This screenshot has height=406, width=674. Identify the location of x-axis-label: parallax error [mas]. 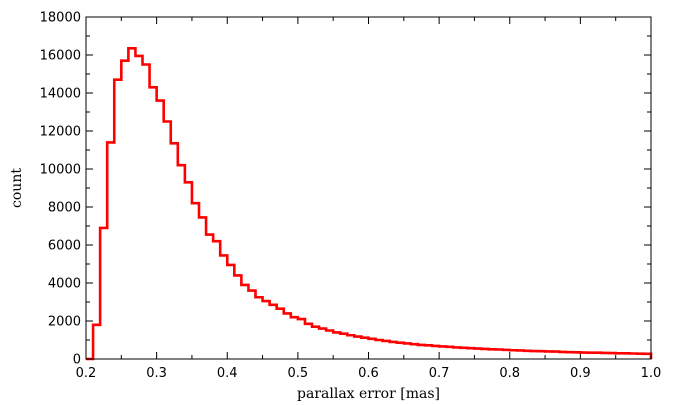
(368, 394).